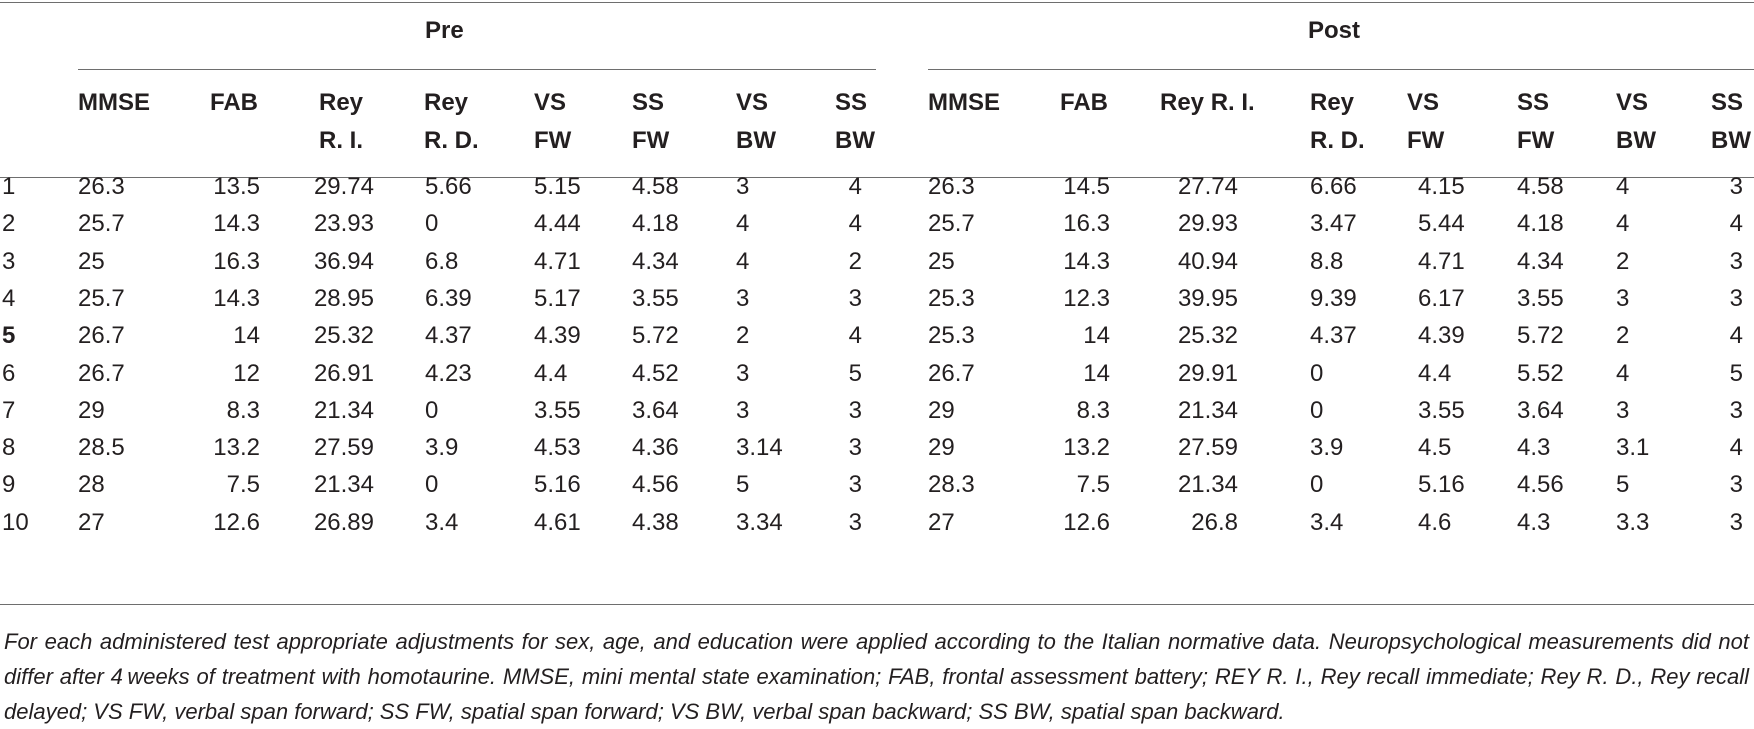 Image resolution: width=1754 pixels, height=729 pixels. Describe the element at coordinates (951, 373) in the screenshot. I see `post-value-cell: 26.7` at that location.